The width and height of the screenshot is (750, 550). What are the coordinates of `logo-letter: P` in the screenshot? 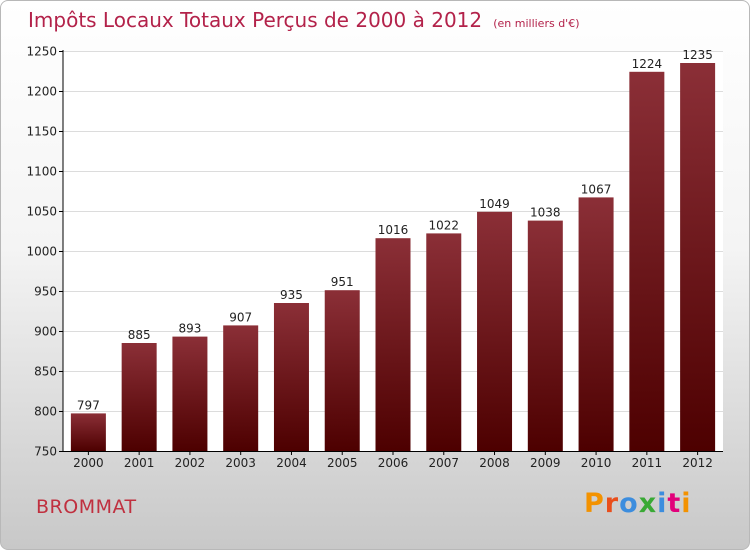 It's located at (594, 503).